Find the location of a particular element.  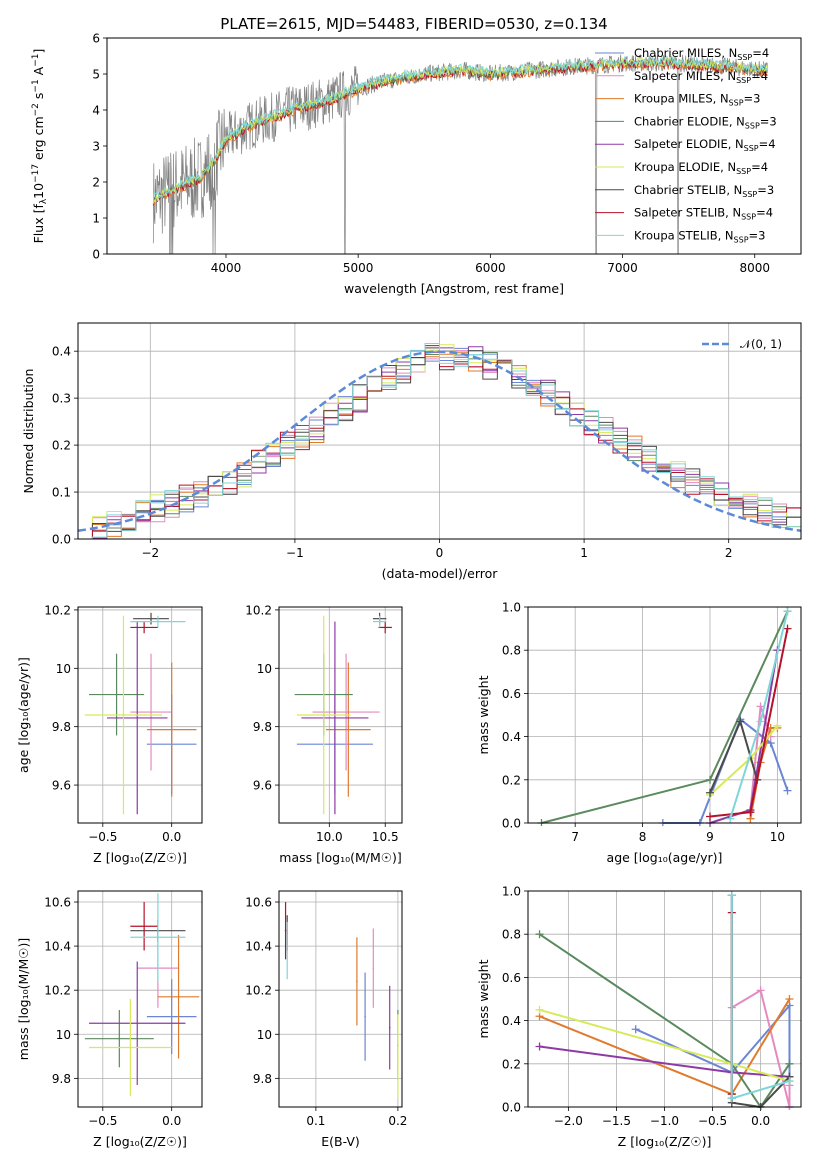

legend-entry: Salpeter STELIB, NSSP=4 is located at coordinates (703, 214).